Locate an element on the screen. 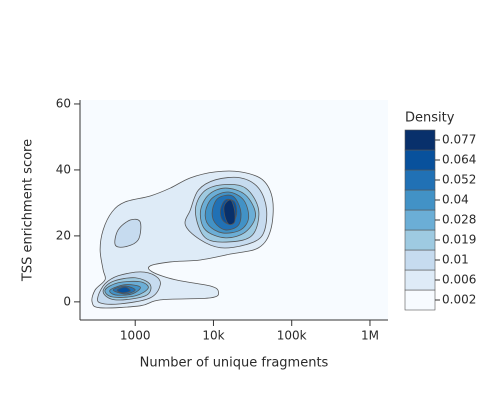  colorbar-tick-label: 0.006 is located at coordinates (459, 280).